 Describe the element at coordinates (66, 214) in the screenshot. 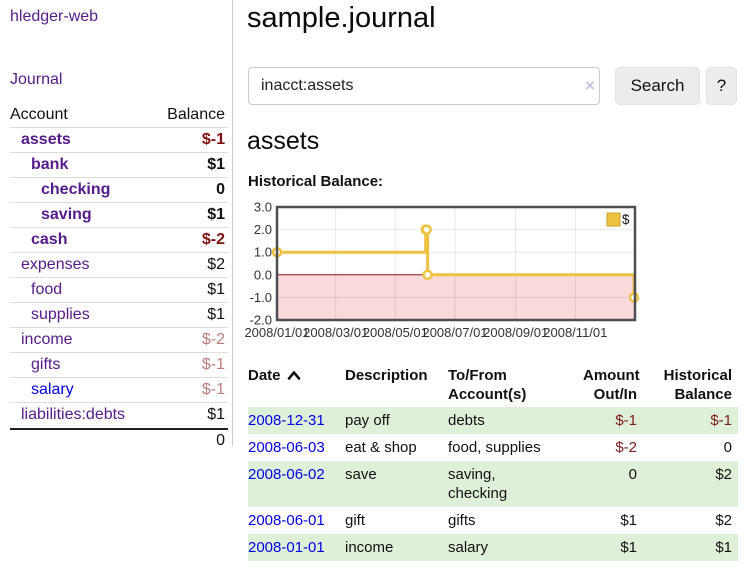

I see `account-link: saving` at that location.